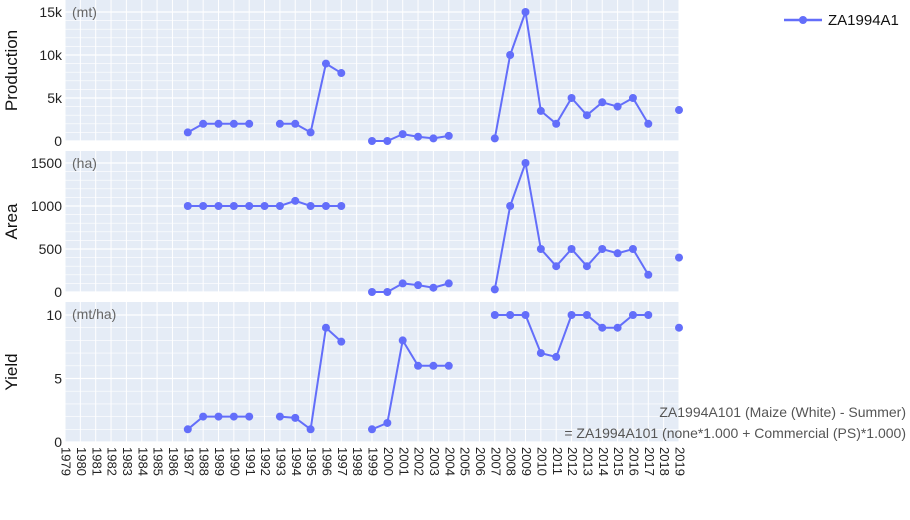 The width and height of the screenshot is (910, 520). What do you see at coordinates (388, 461) in the screenshot?
I see `x-tick-label: 2000` at bounding box center [388, 461].